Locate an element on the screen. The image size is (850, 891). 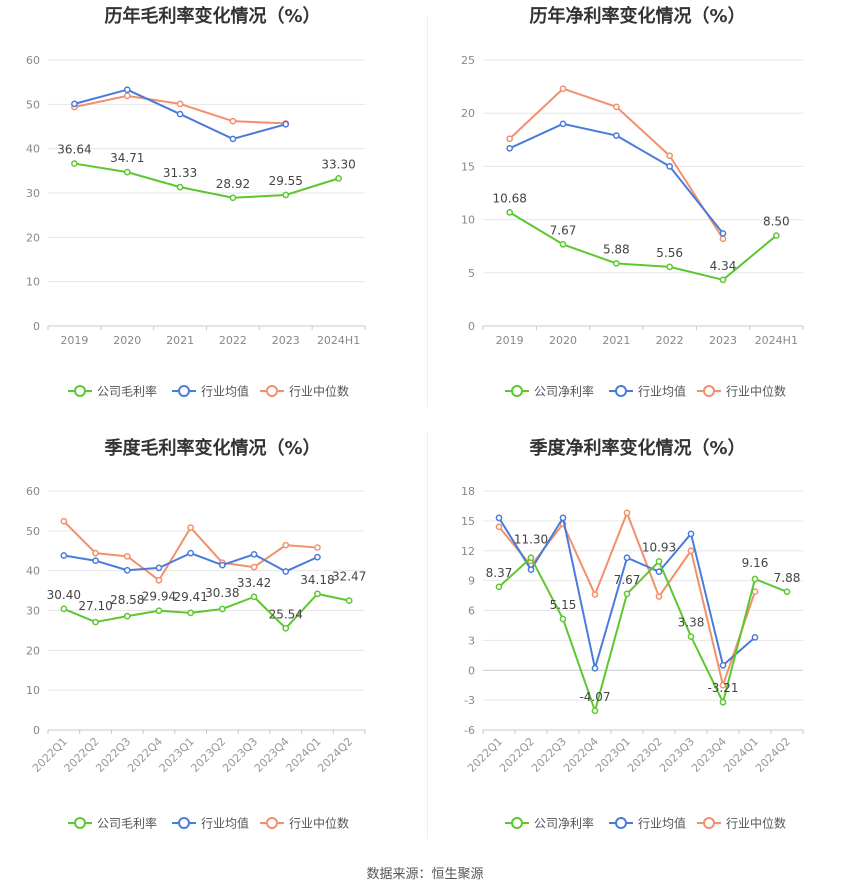
y-tick-label: 6 is located at coordinates (471, 611).